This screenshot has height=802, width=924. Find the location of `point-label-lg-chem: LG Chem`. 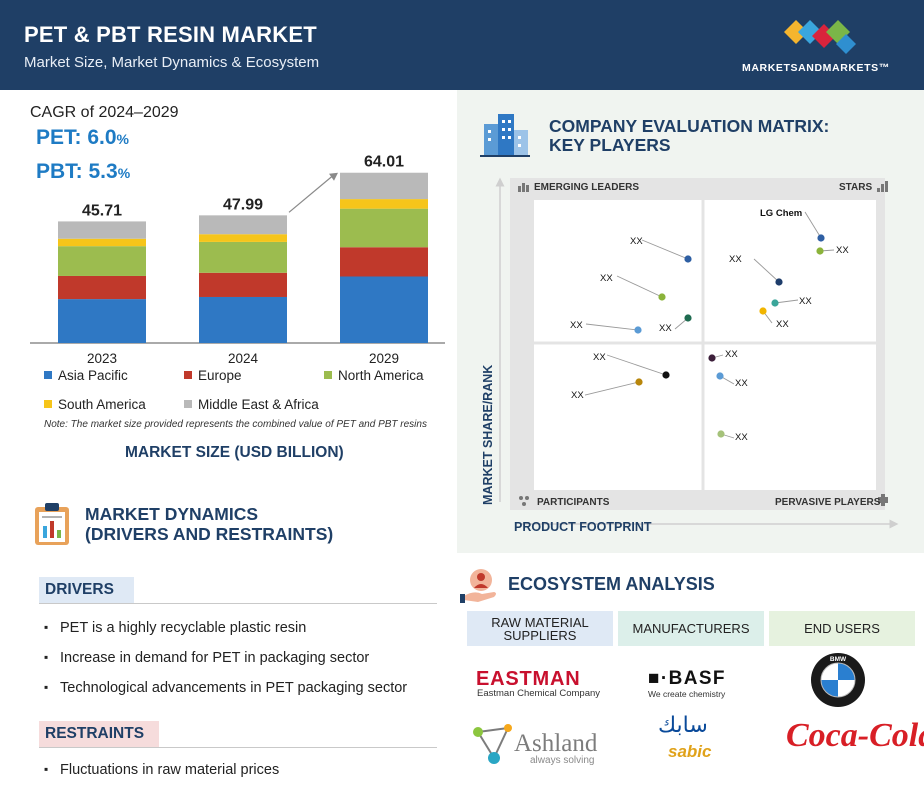

point-label-lg-chem: LG Chem is located at coordinates (781, 213).